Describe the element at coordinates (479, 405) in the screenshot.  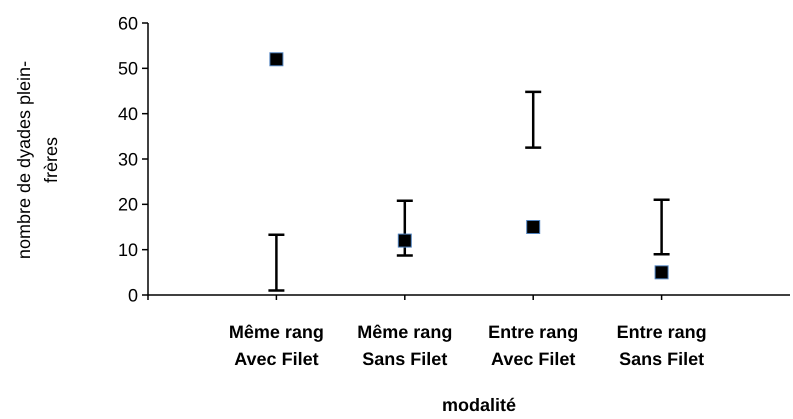
I see `x-axis-title: modalité` at that location.